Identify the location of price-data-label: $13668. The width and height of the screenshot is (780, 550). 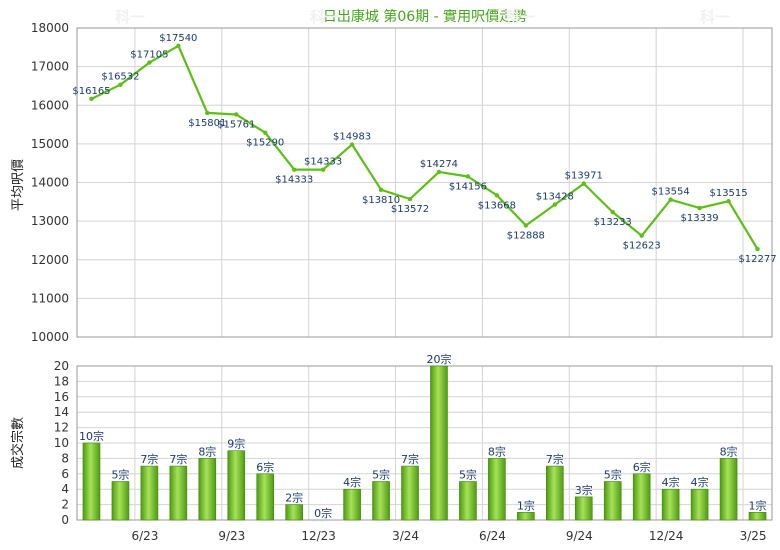
(497, 205).